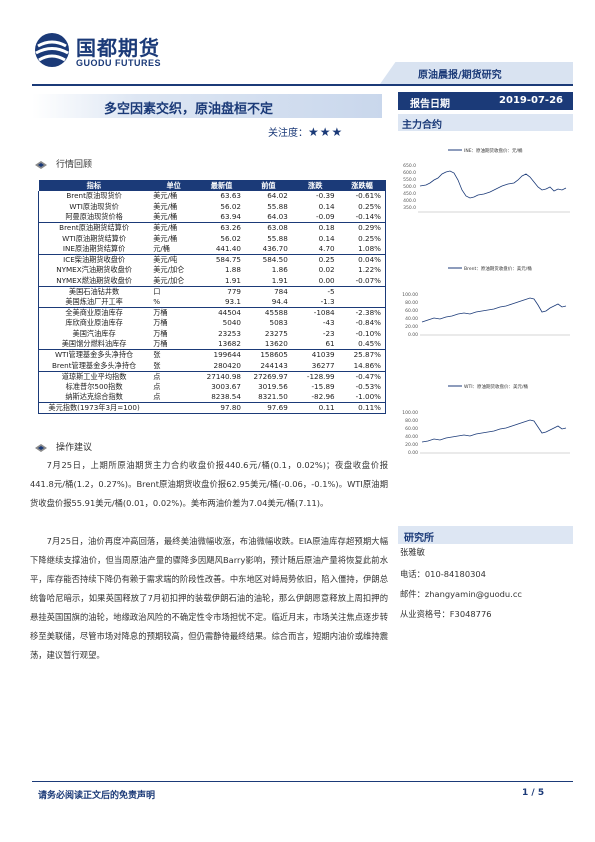 This screenshot has height=842, width=595. What do you see at coordinates (212, 238) in the screenshot?
I see `table-row: WTI原油期货结算价 美元/桶 56.02 55.88 0.14 0.25%` at bounding box center [212, 238].